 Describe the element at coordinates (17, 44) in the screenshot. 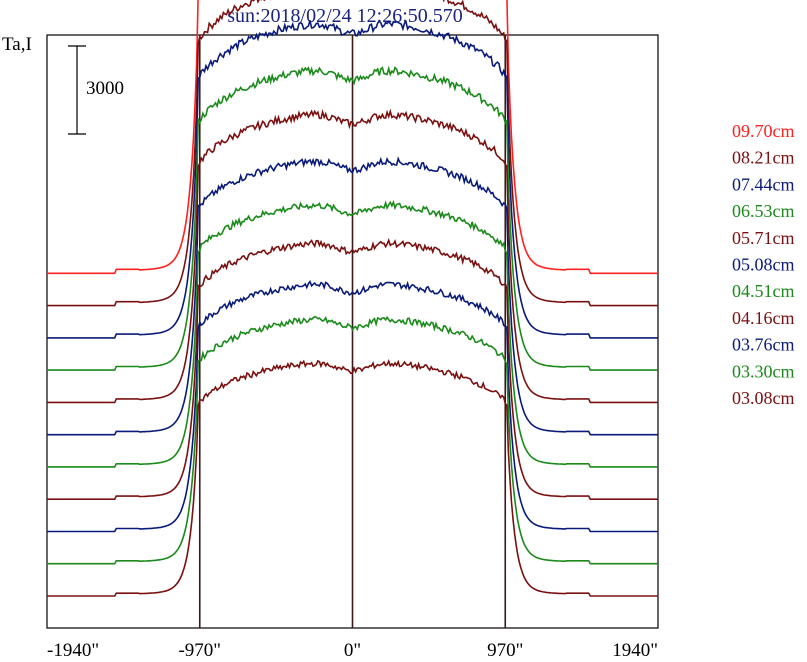

I see `y-axis-label: Ta,I` at that location.